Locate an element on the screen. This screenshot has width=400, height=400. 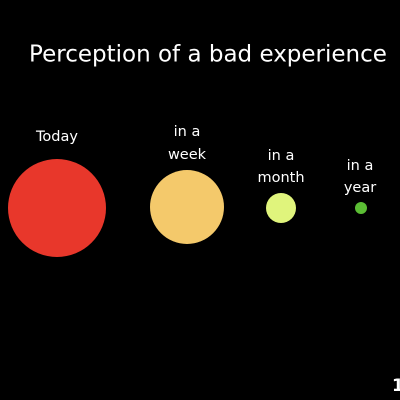
circle-today is located at coordinates (57, 208).